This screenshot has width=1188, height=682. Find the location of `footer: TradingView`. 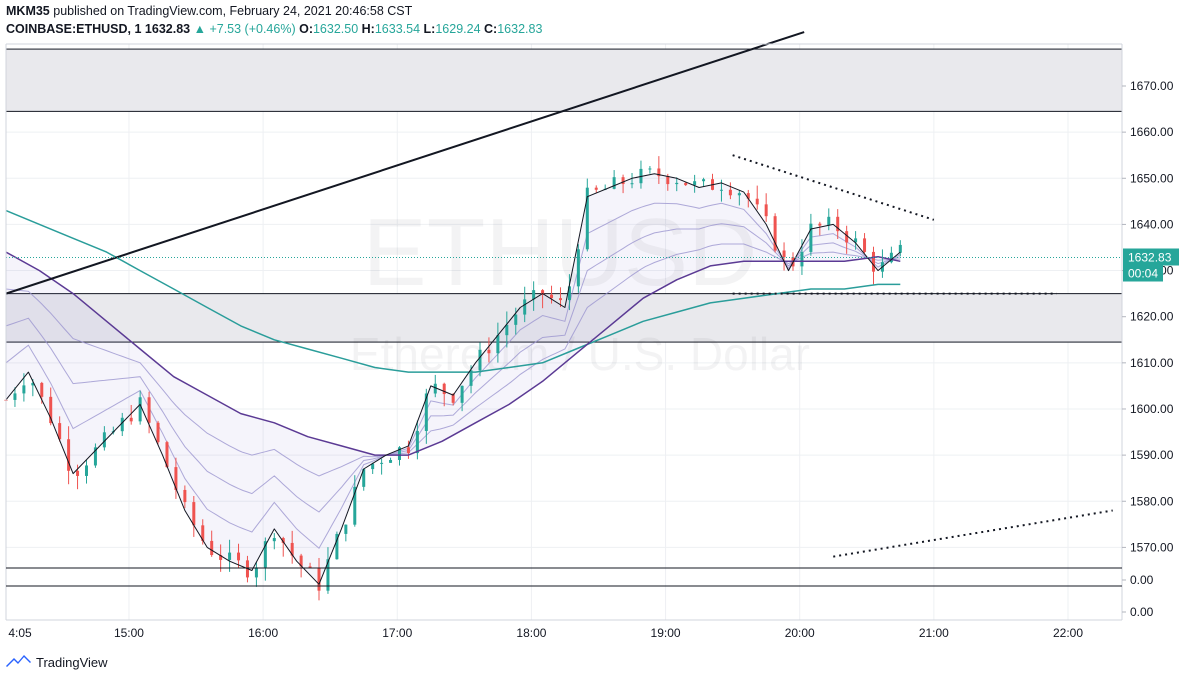

footer: TradingView is located at coordinates (57, 662).